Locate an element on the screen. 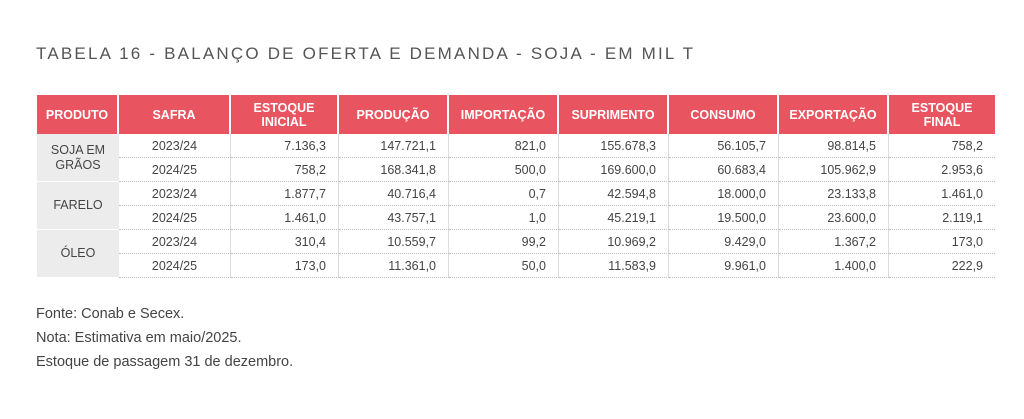 This screenshot has height=419, width=1024. column-header-exportacao: EXPORTAÇÃO is located at coordinates (834, 114).